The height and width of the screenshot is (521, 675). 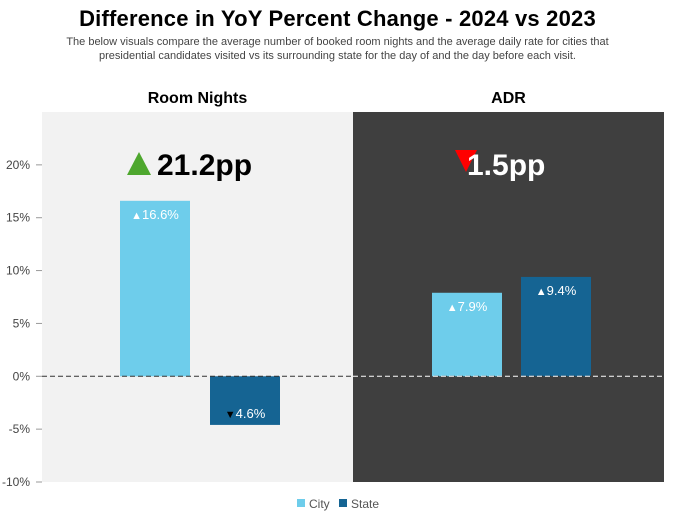 What do you see at coordinates (245, 400) in the screenshot?
I see `bar-state-room-nights` at bounding box center [245, 400].